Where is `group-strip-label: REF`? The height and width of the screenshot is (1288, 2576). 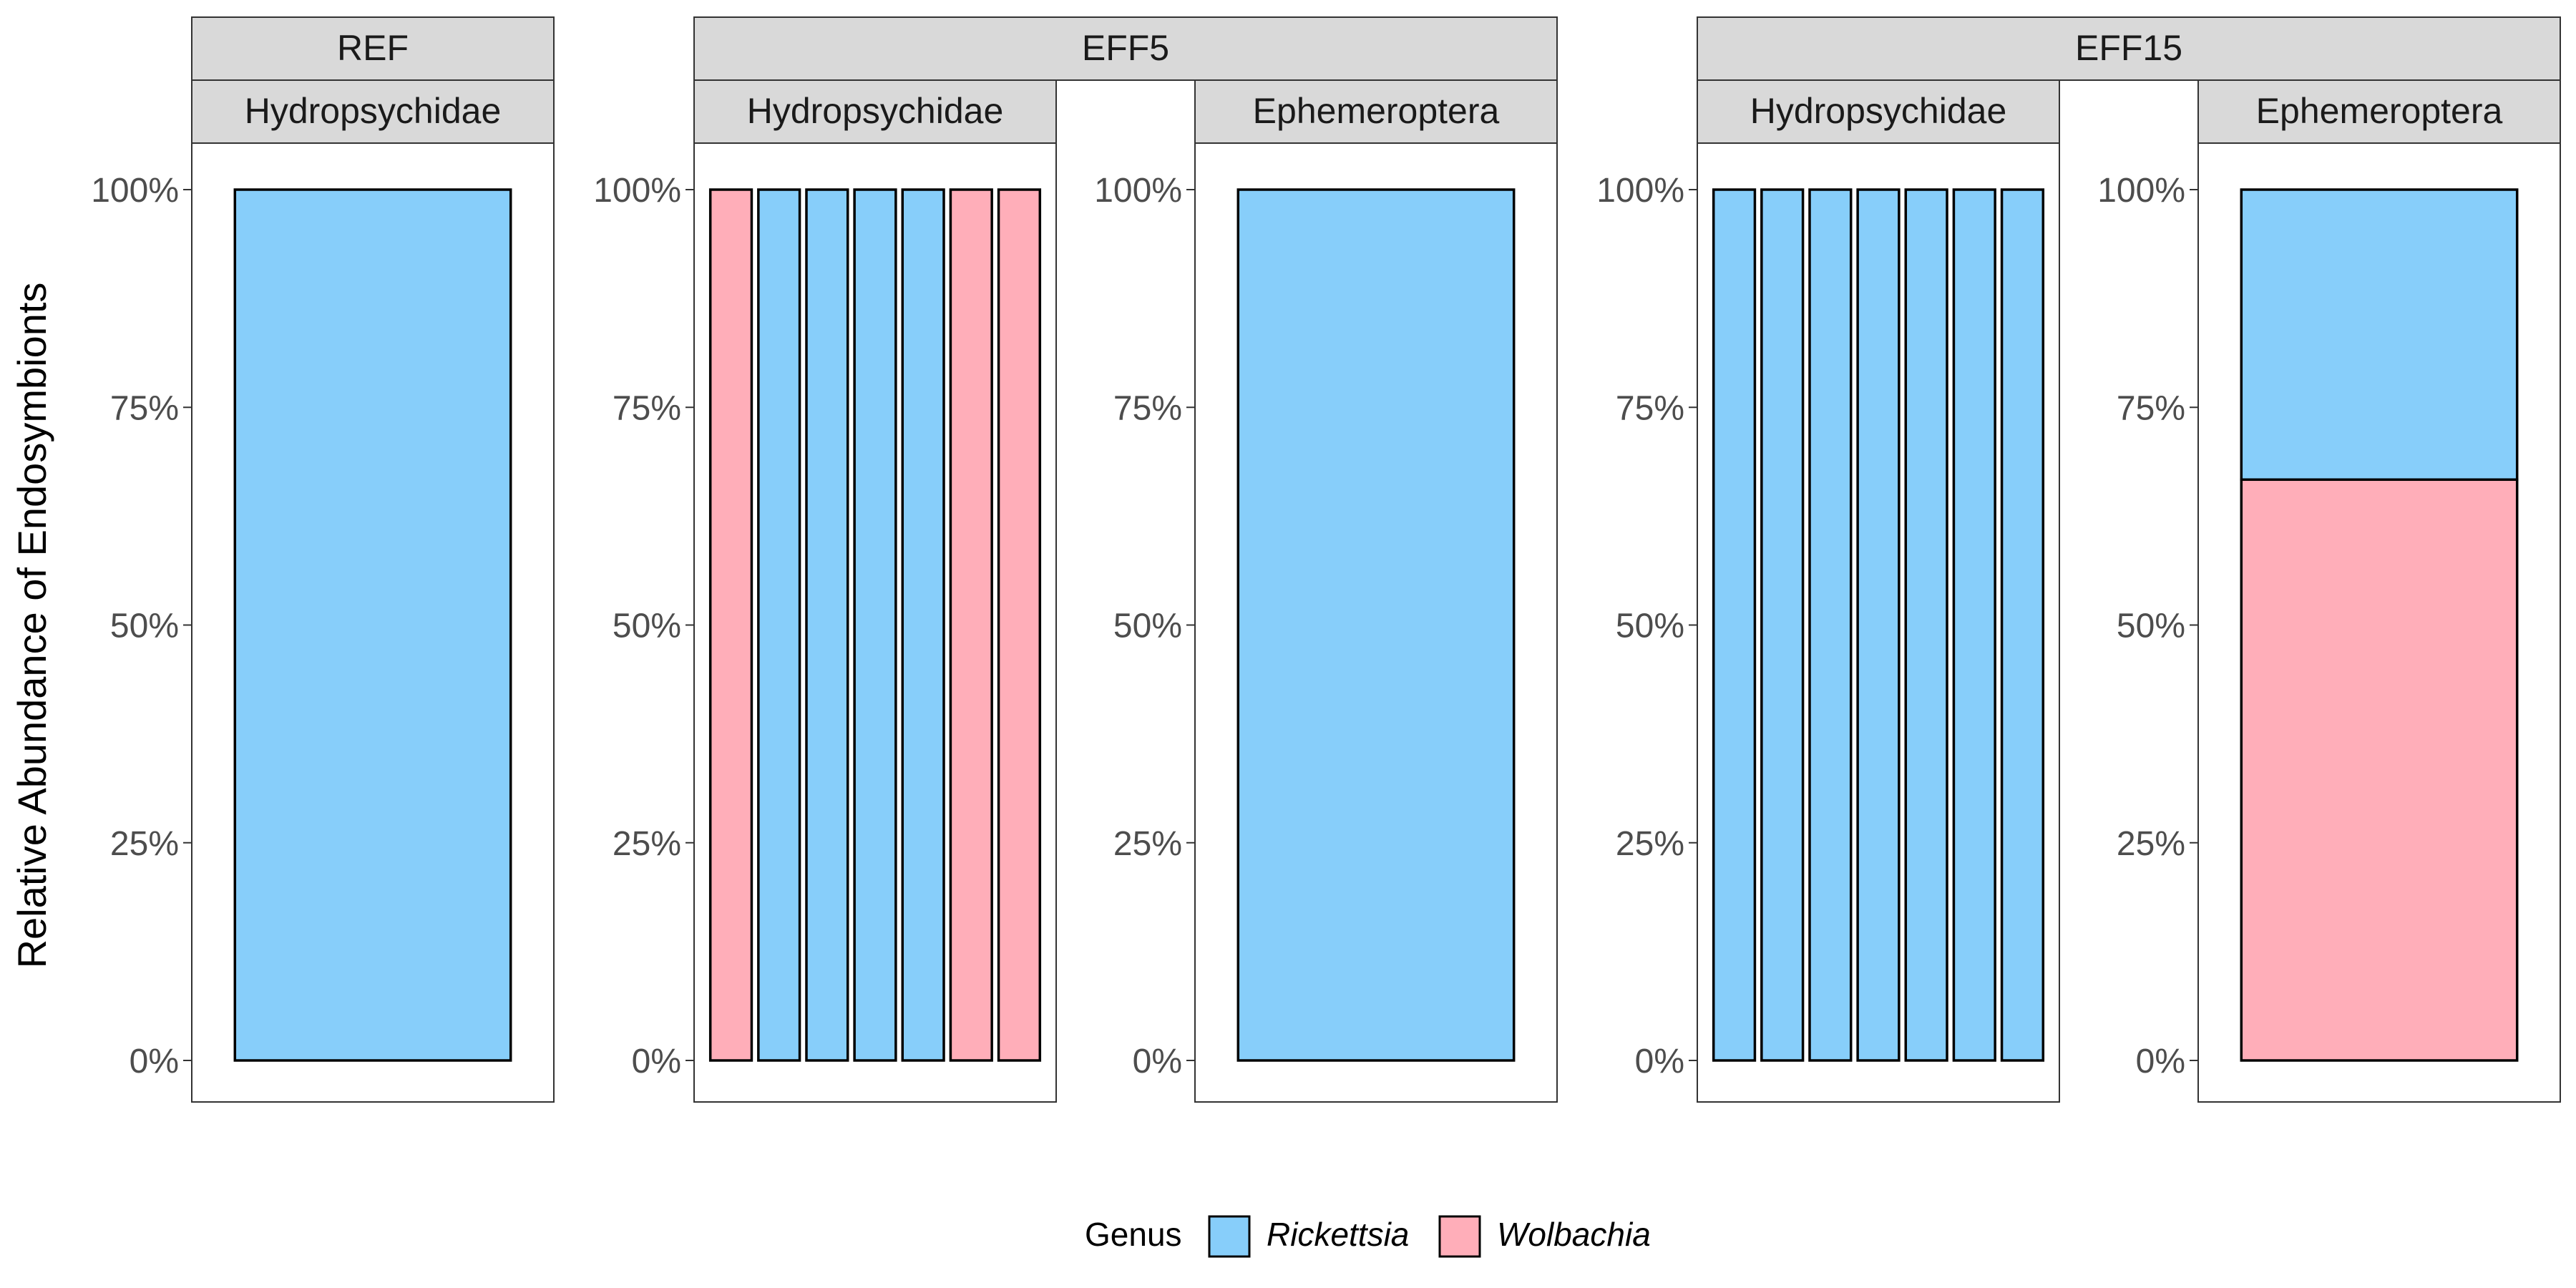 group-strip-label: REF is located at coordinates (373, 48).